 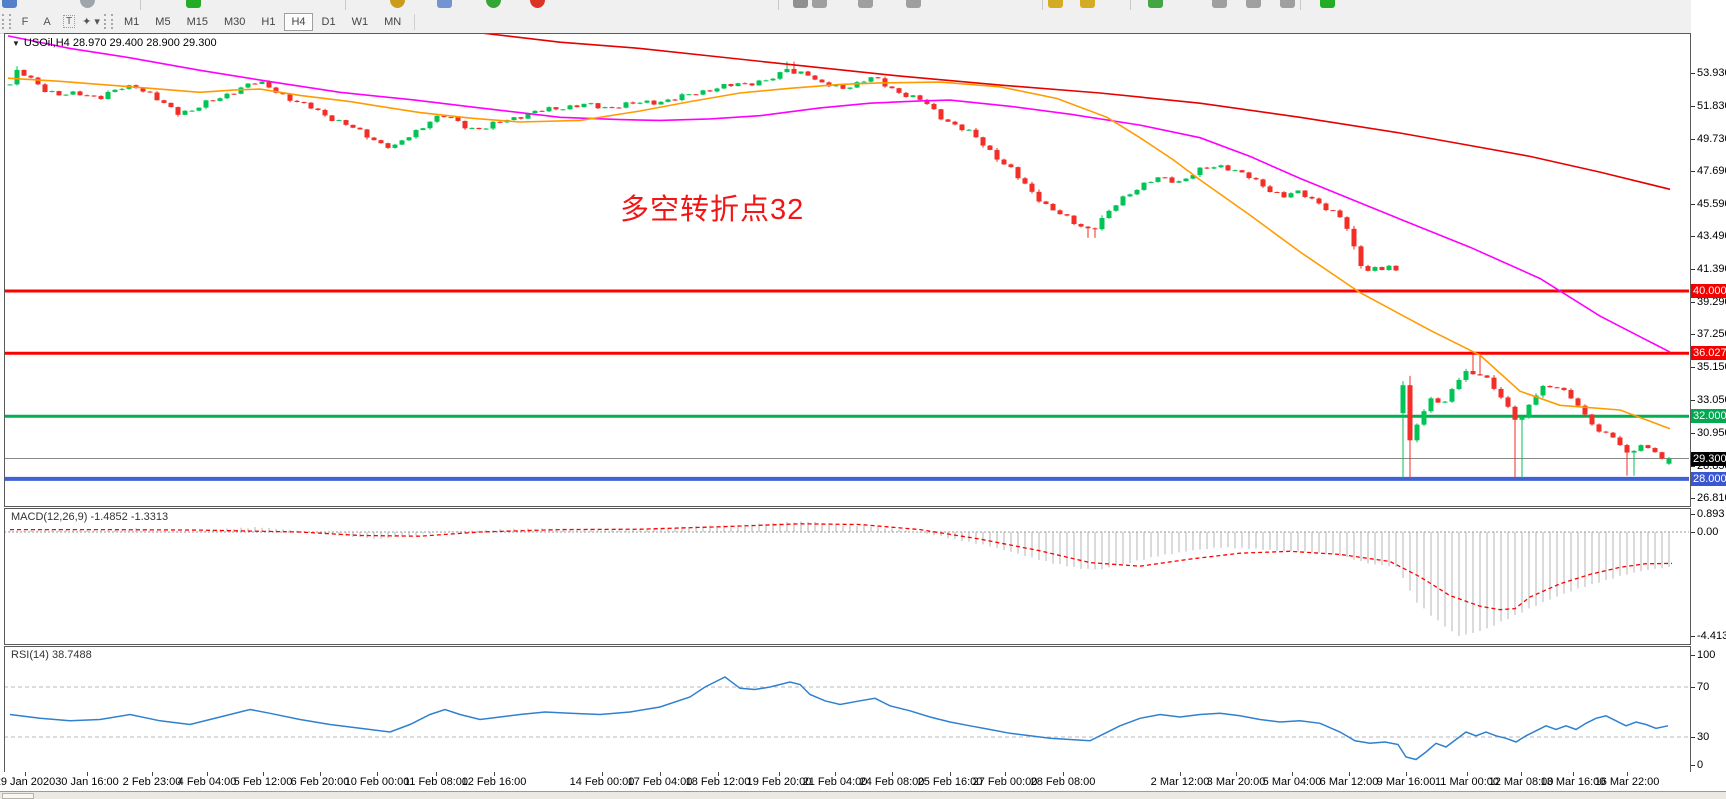 What do you see at coordinates (1087, 4) in the screenshot?
I see `brush-icon` at bounding box center [1087, 4].